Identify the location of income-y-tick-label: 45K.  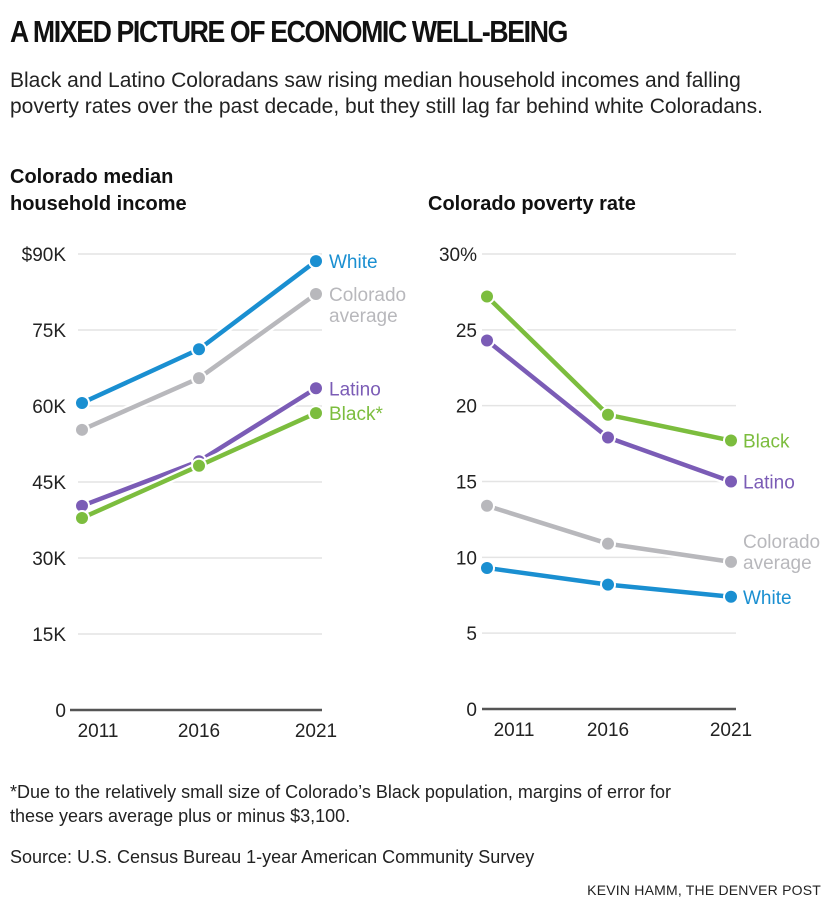
(49, 483).